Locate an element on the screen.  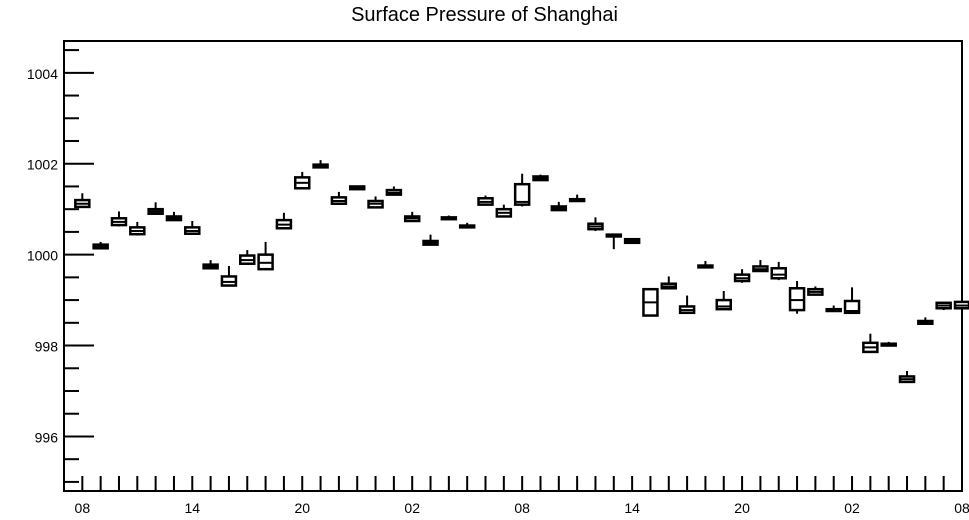
x-axis: 08 14 20 02 08 14 20 02 08 is located at coordinates (516, 496).